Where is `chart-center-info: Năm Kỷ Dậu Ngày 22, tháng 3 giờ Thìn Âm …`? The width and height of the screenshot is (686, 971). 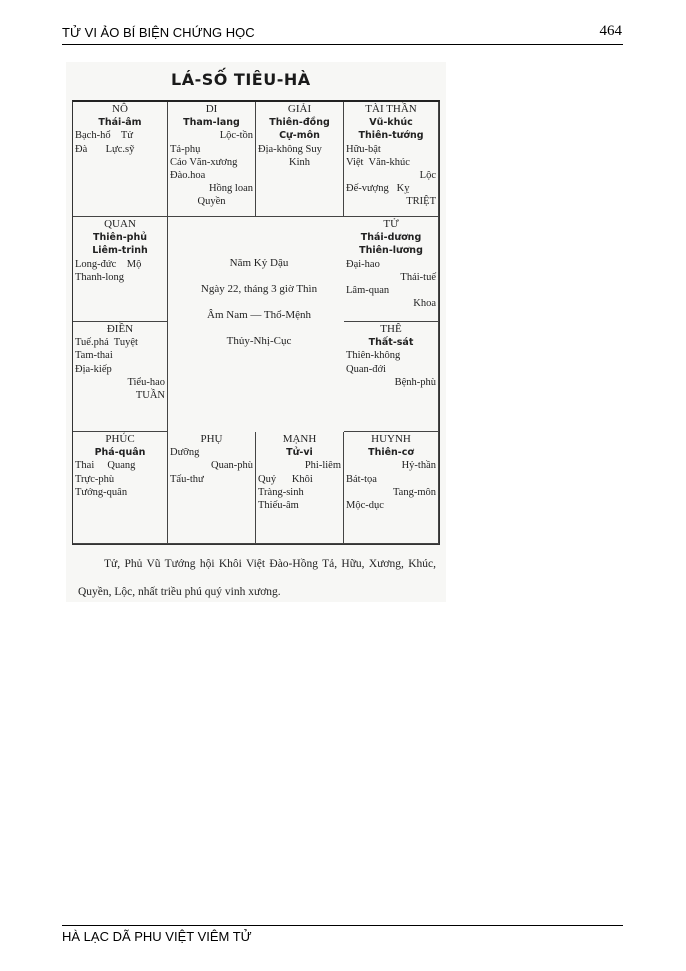
chart-center-info: Năm Kỷ Dậu Ngày 22, tháng 3 giờ Thìn Âm … is located at coordinates (259, 324).